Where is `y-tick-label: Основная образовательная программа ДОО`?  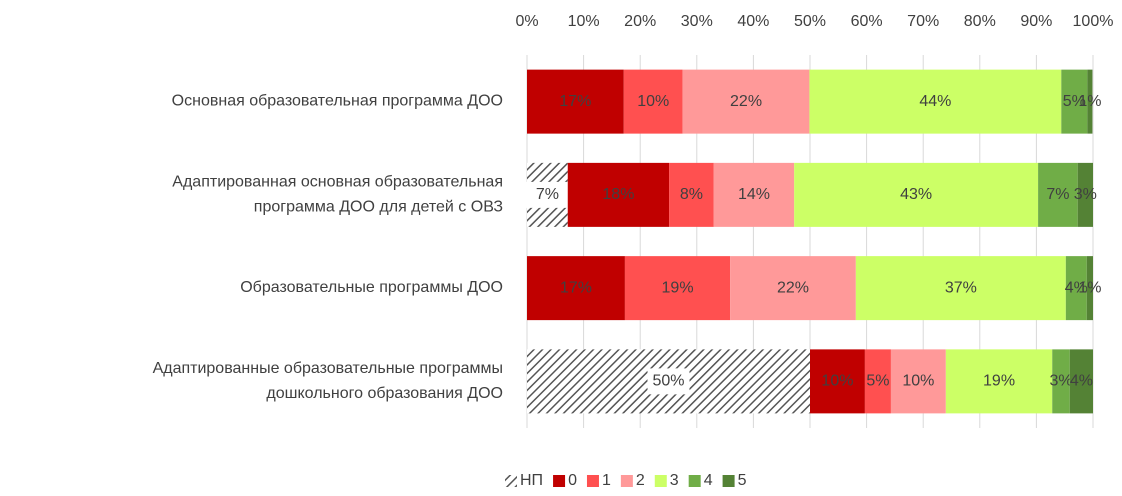
y-tick-label: Основная образовательная программа ДОО is located at coordinates (337, 101).